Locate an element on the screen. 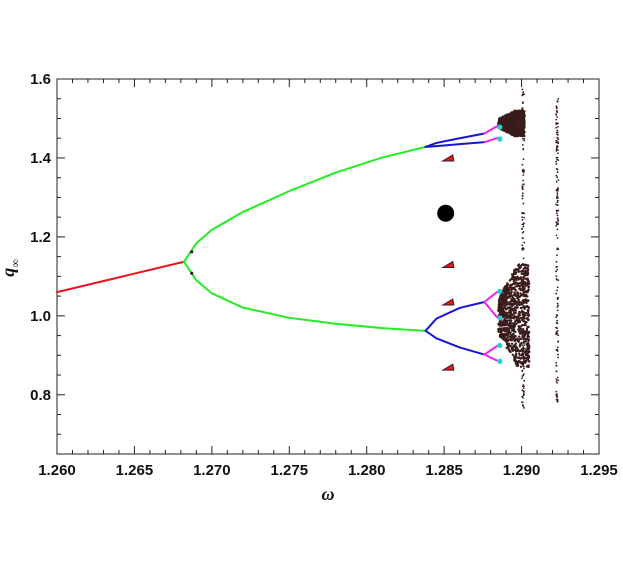 The width and height of the screenshot is (623, 561). x-axis-title: ω is located at coordinates (327, 494).